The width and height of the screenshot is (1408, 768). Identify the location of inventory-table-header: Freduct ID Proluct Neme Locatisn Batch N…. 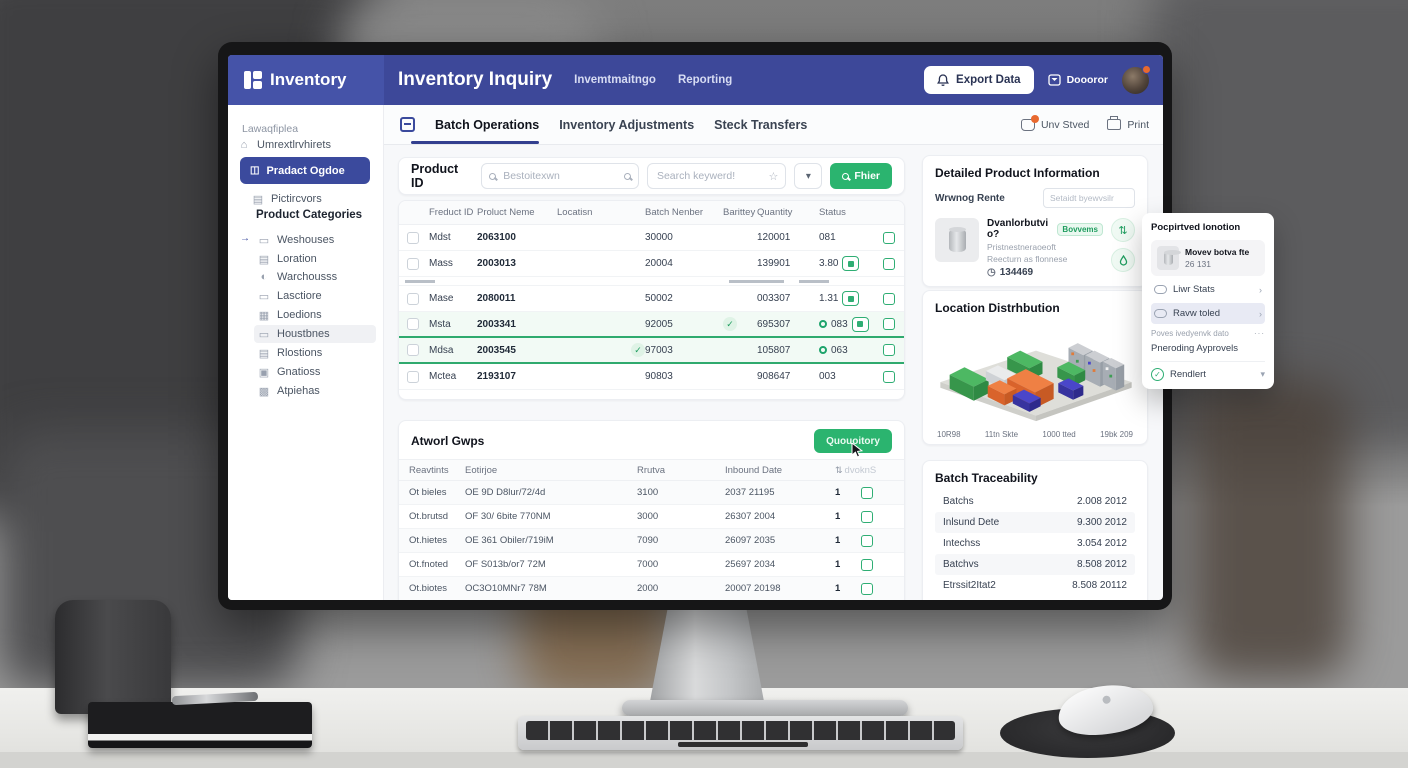
(651, 213).